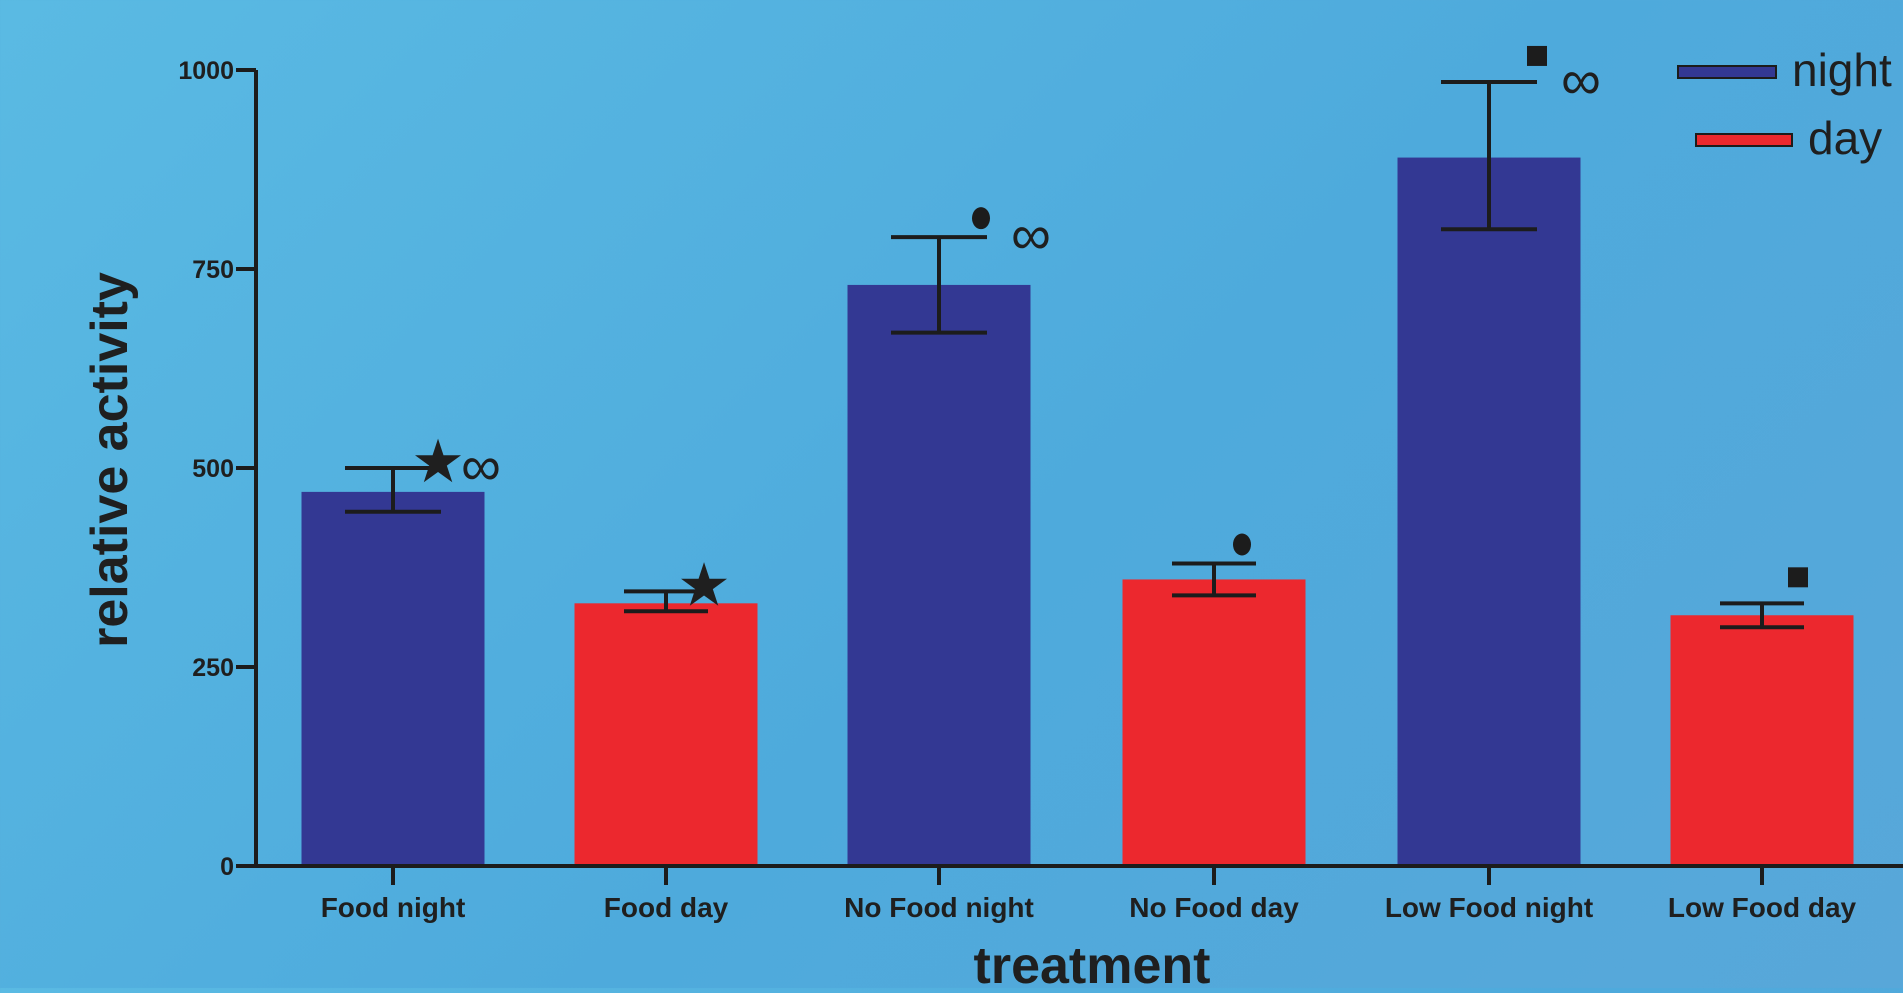 This screenshot has height=993, width=1903. I want to click on bar-low-food-day, so click(1762, 740).